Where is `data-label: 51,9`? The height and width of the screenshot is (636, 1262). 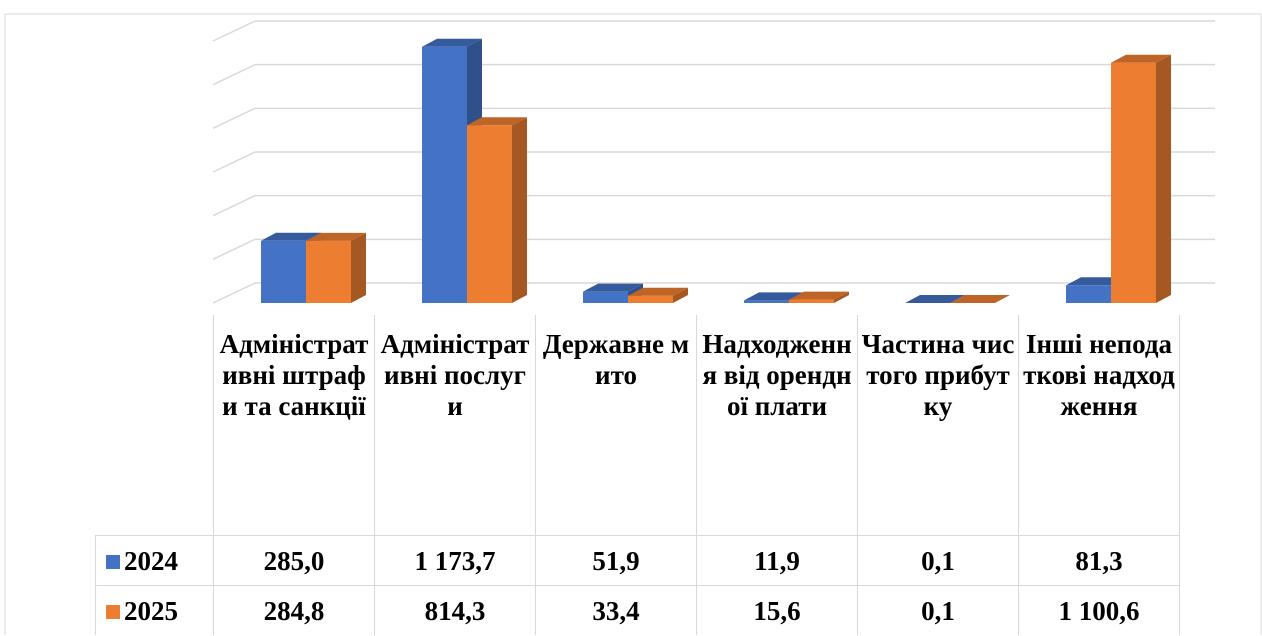
data-label: 51,9 is located at coordinates (615, 560).